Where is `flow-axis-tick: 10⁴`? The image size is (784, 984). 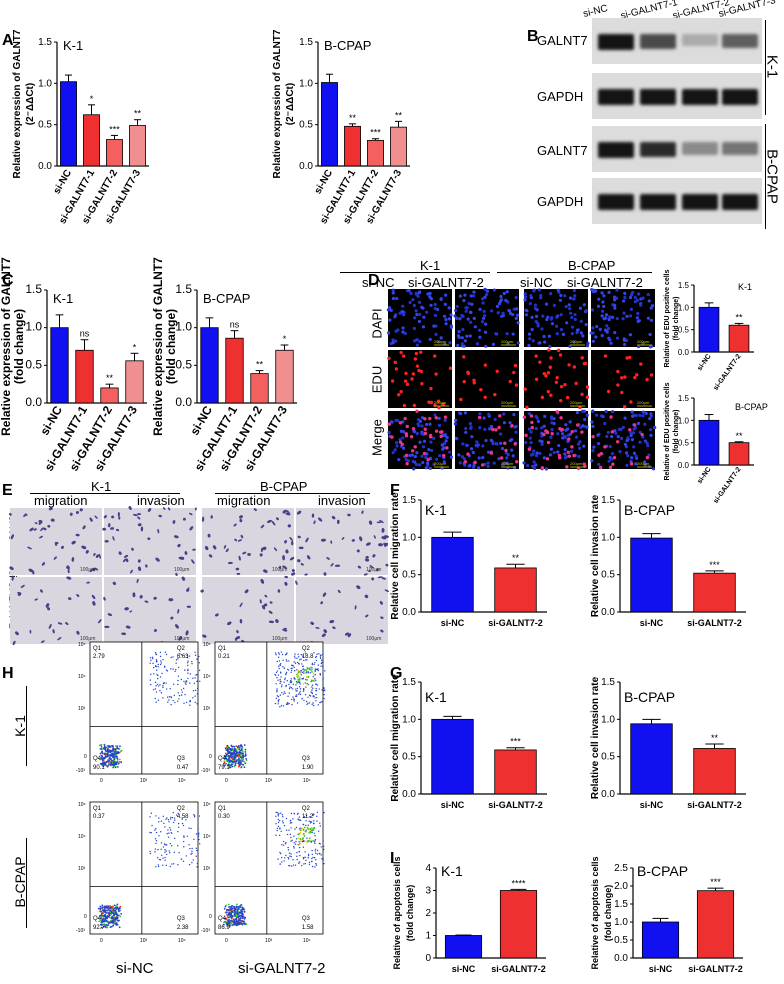
flow-axis-tick: 10⁴ is located at coordinates (307, 781).